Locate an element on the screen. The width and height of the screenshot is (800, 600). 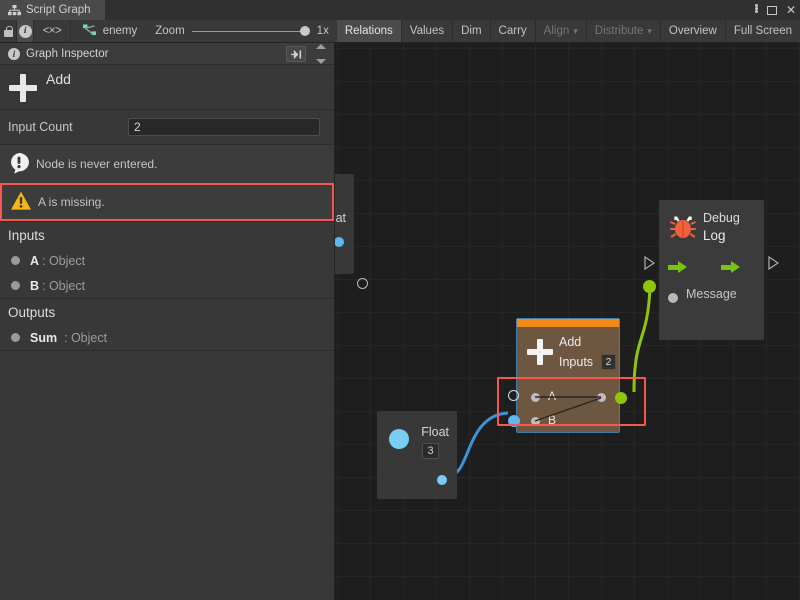
info-bubble-icon is located at coordinates (19, 163).